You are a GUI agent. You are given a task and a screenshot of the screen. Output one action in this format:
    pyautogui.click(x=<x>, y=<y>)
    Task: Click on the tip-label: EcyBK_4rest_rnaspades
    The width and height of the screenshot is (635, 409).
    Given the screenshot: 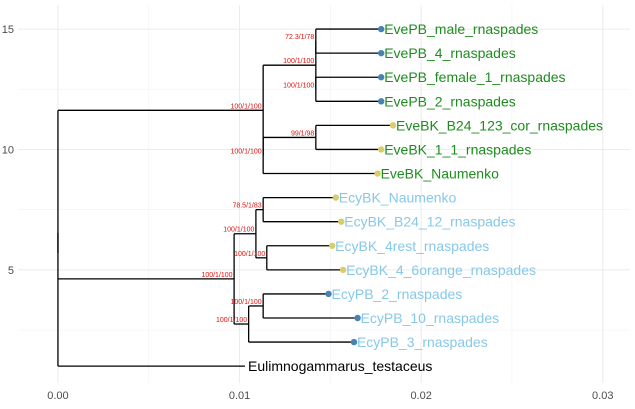 What is the action you would take?
    pyautogui.click(x=412, y=246)
    